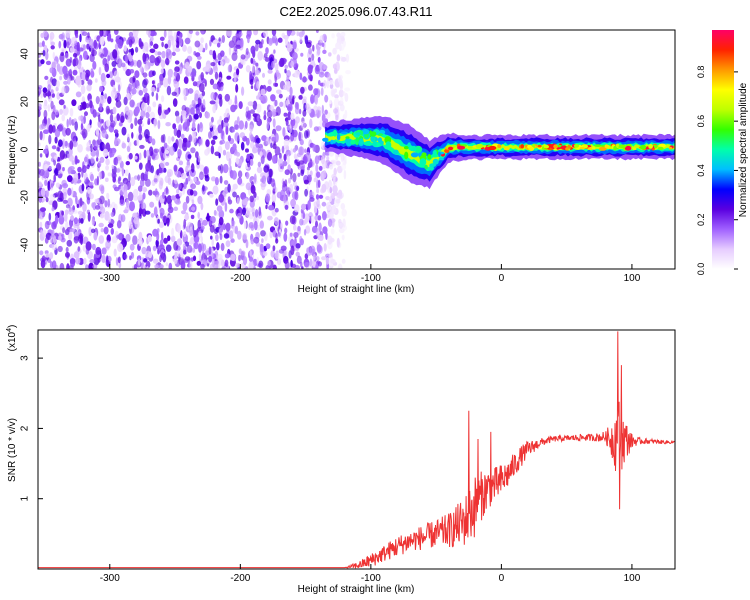 This screenshot has height=600, width=750. What do you see at coordinates (502, 578) in the screenshot?
I see `snr-x-tick-label-3: 0` at bounding box center [502, 578].